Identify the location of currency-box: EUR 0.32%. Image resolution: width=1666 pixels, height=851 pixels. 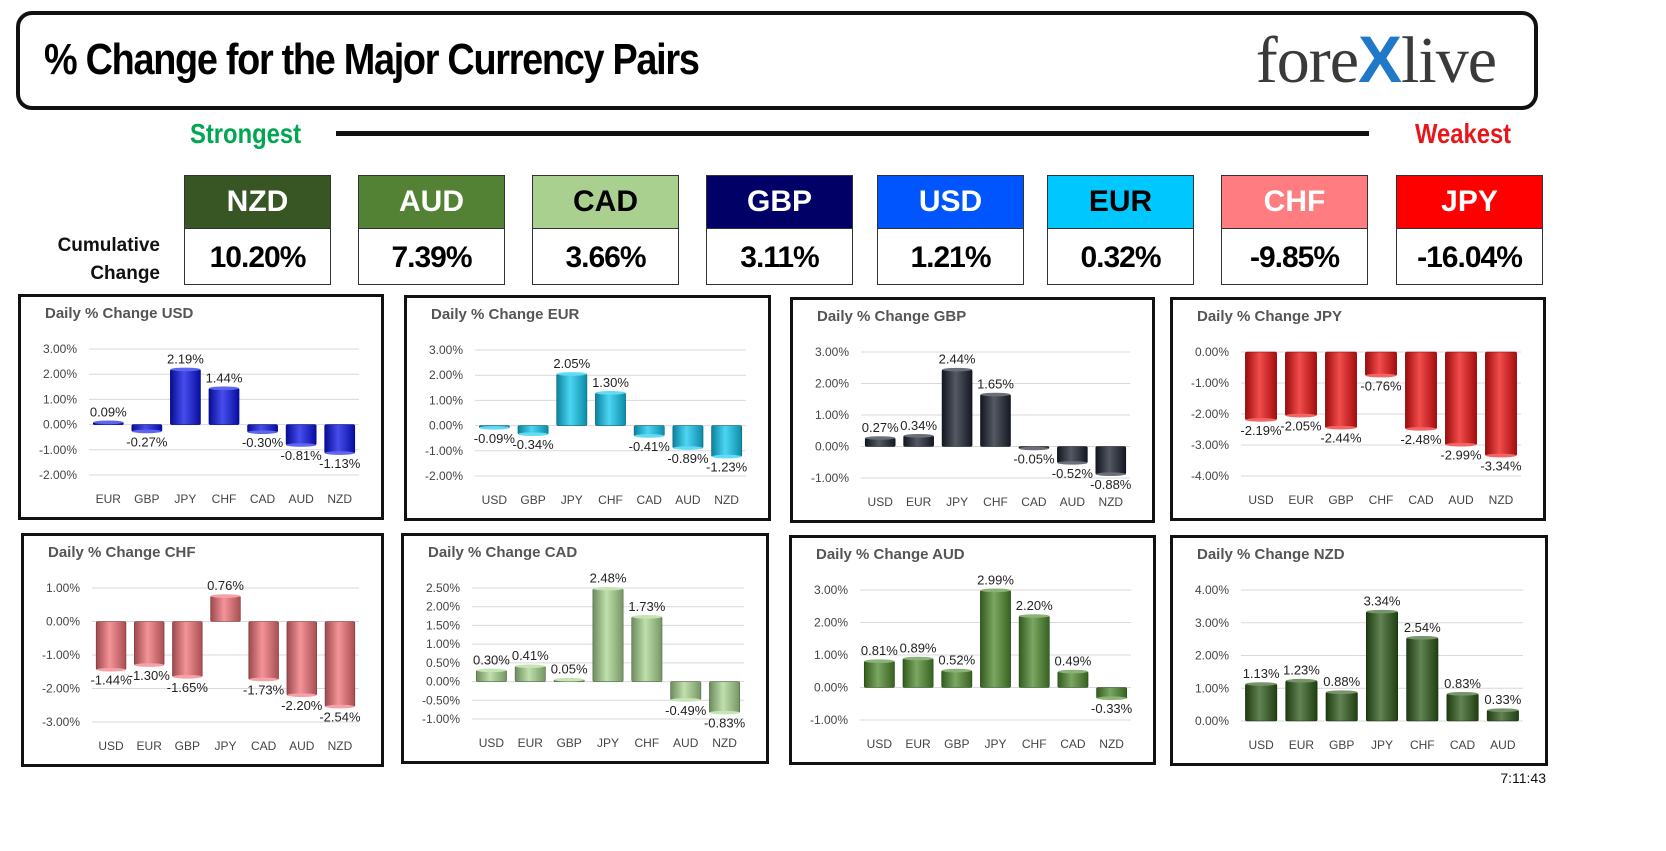
(1120, 230).